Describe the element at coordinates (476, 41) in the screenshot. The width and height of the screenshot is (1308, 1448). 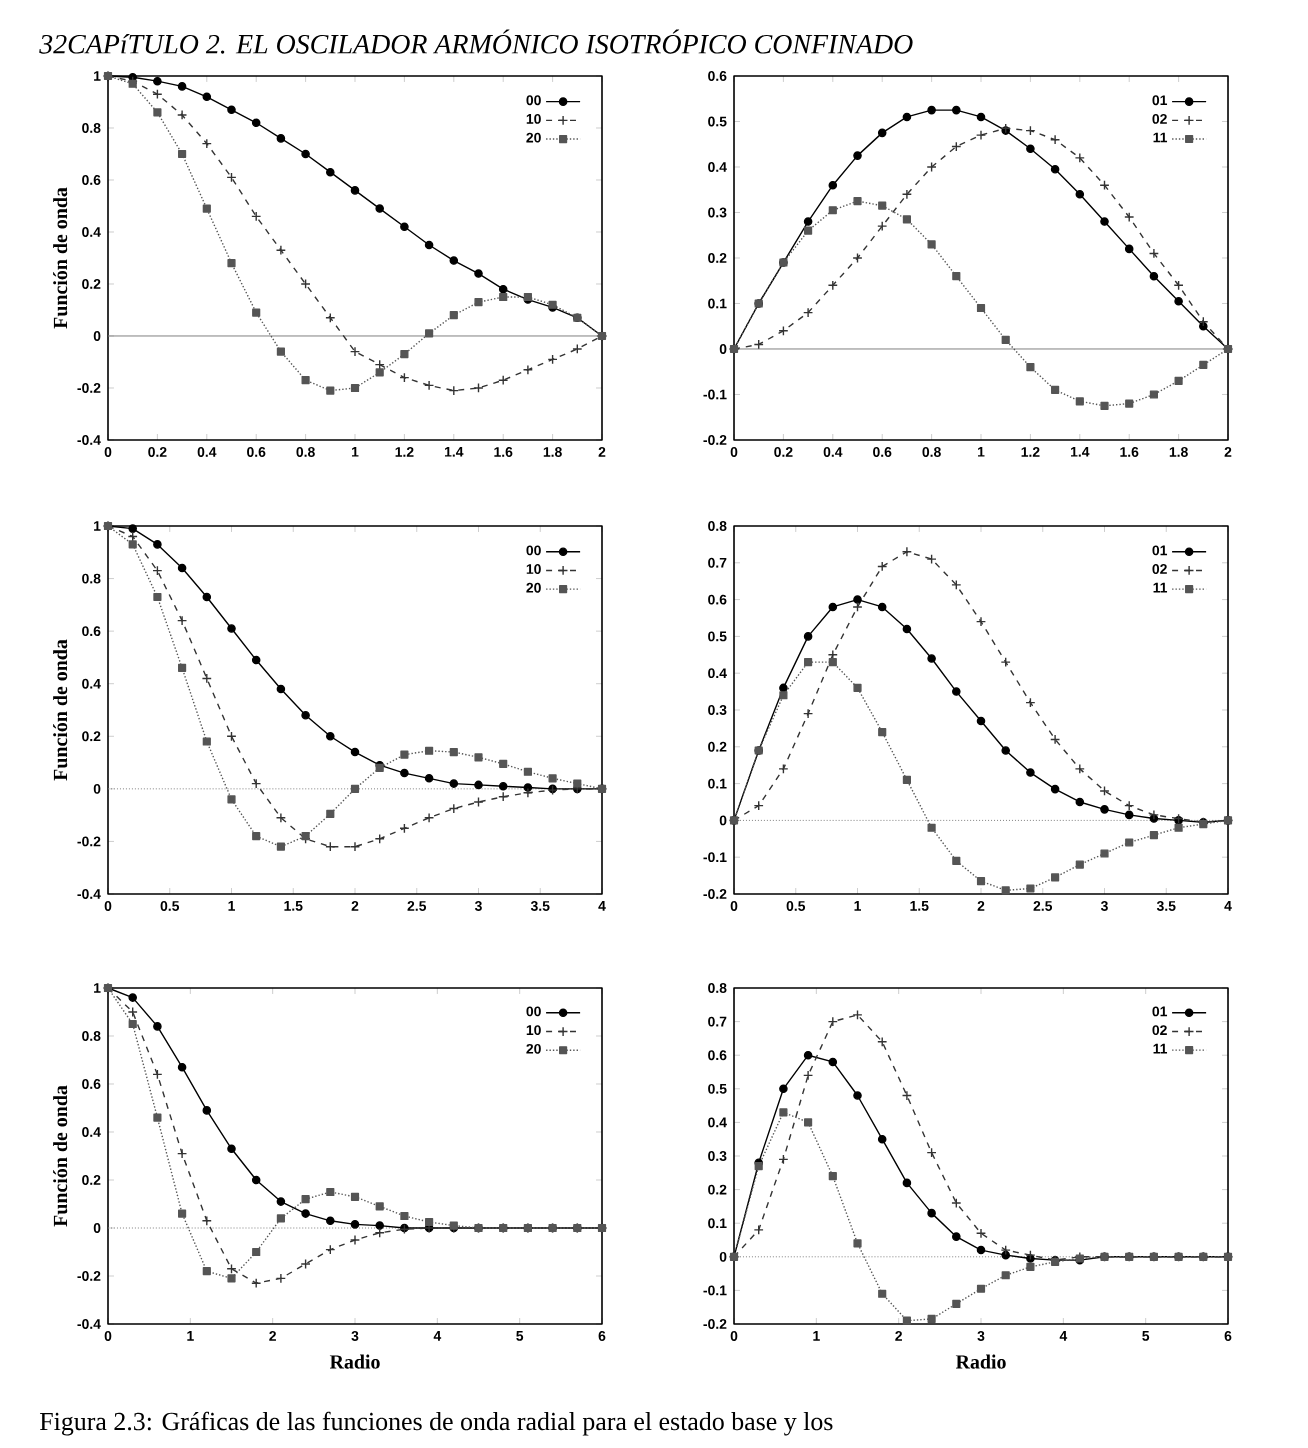
I see `text: 32CAPíTULO 2. EL OSCILADOR ARMÓNICO ISOTRÓPICO CONFINADO` at that location.